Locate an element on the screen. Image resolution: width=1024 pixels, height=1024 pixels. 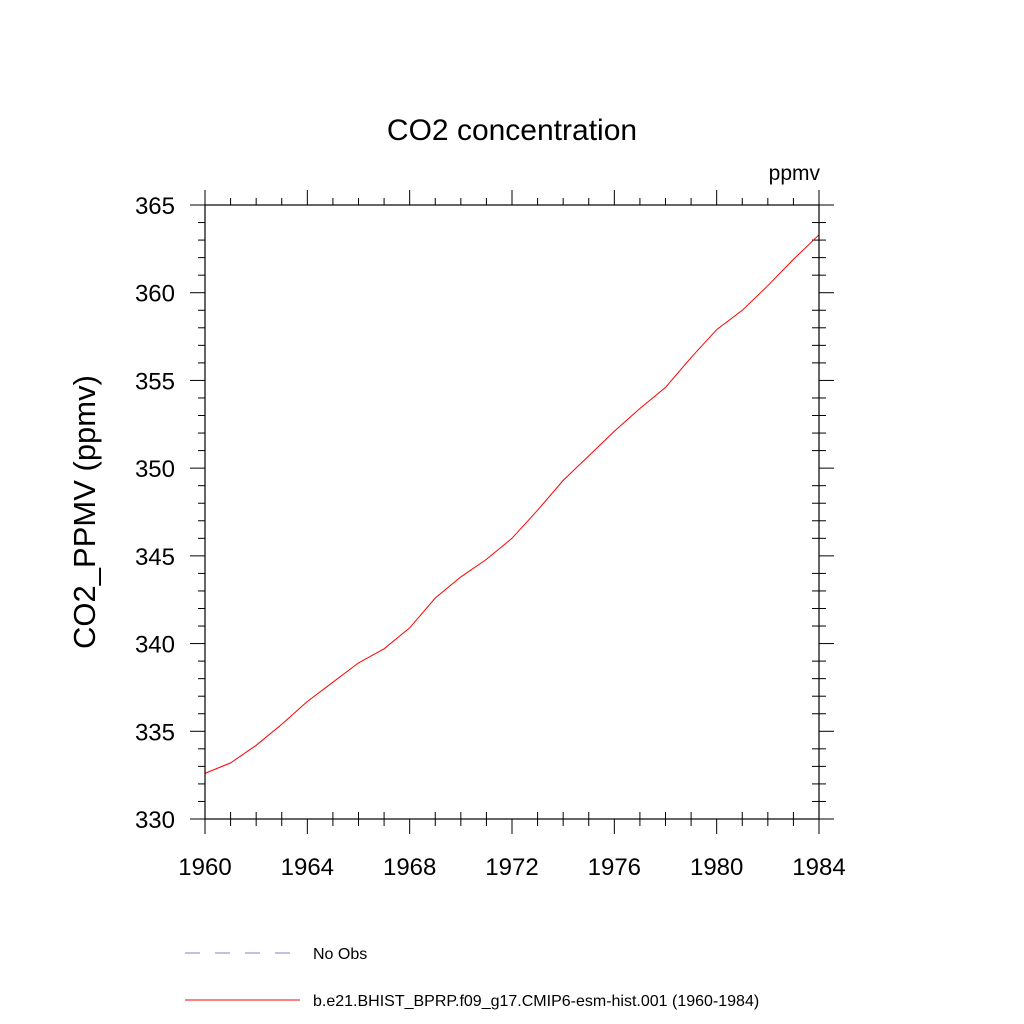
y-axis-label: CO2_PPMV (ppmv) is located at coordinates (84, 512).